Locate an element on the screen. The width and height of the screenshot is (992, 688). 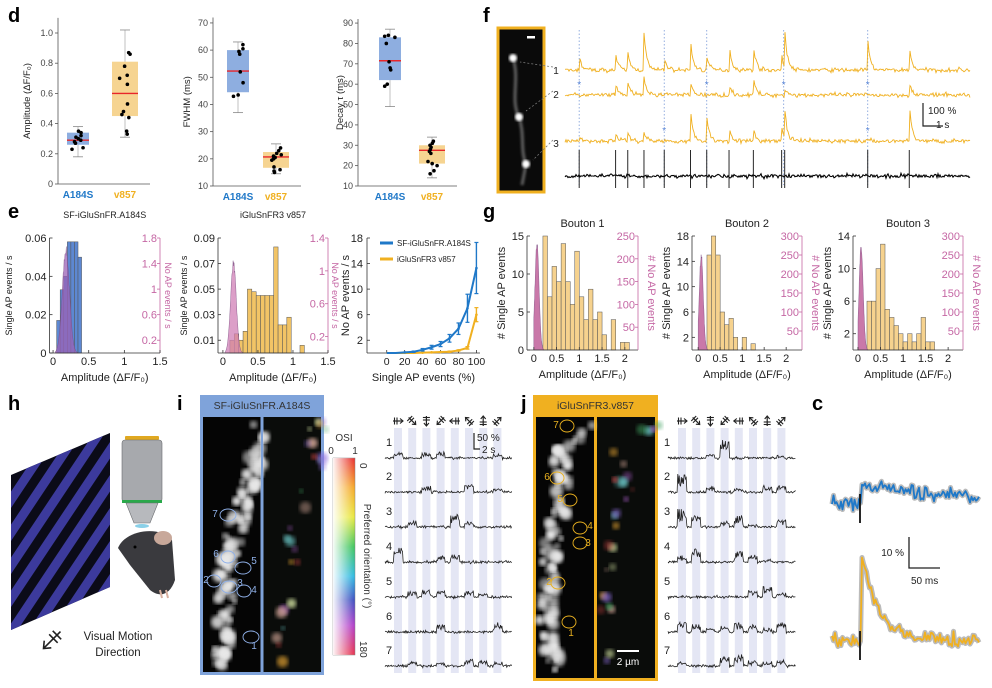
roi-row-label: 2 is located at coordinates (389, 477).